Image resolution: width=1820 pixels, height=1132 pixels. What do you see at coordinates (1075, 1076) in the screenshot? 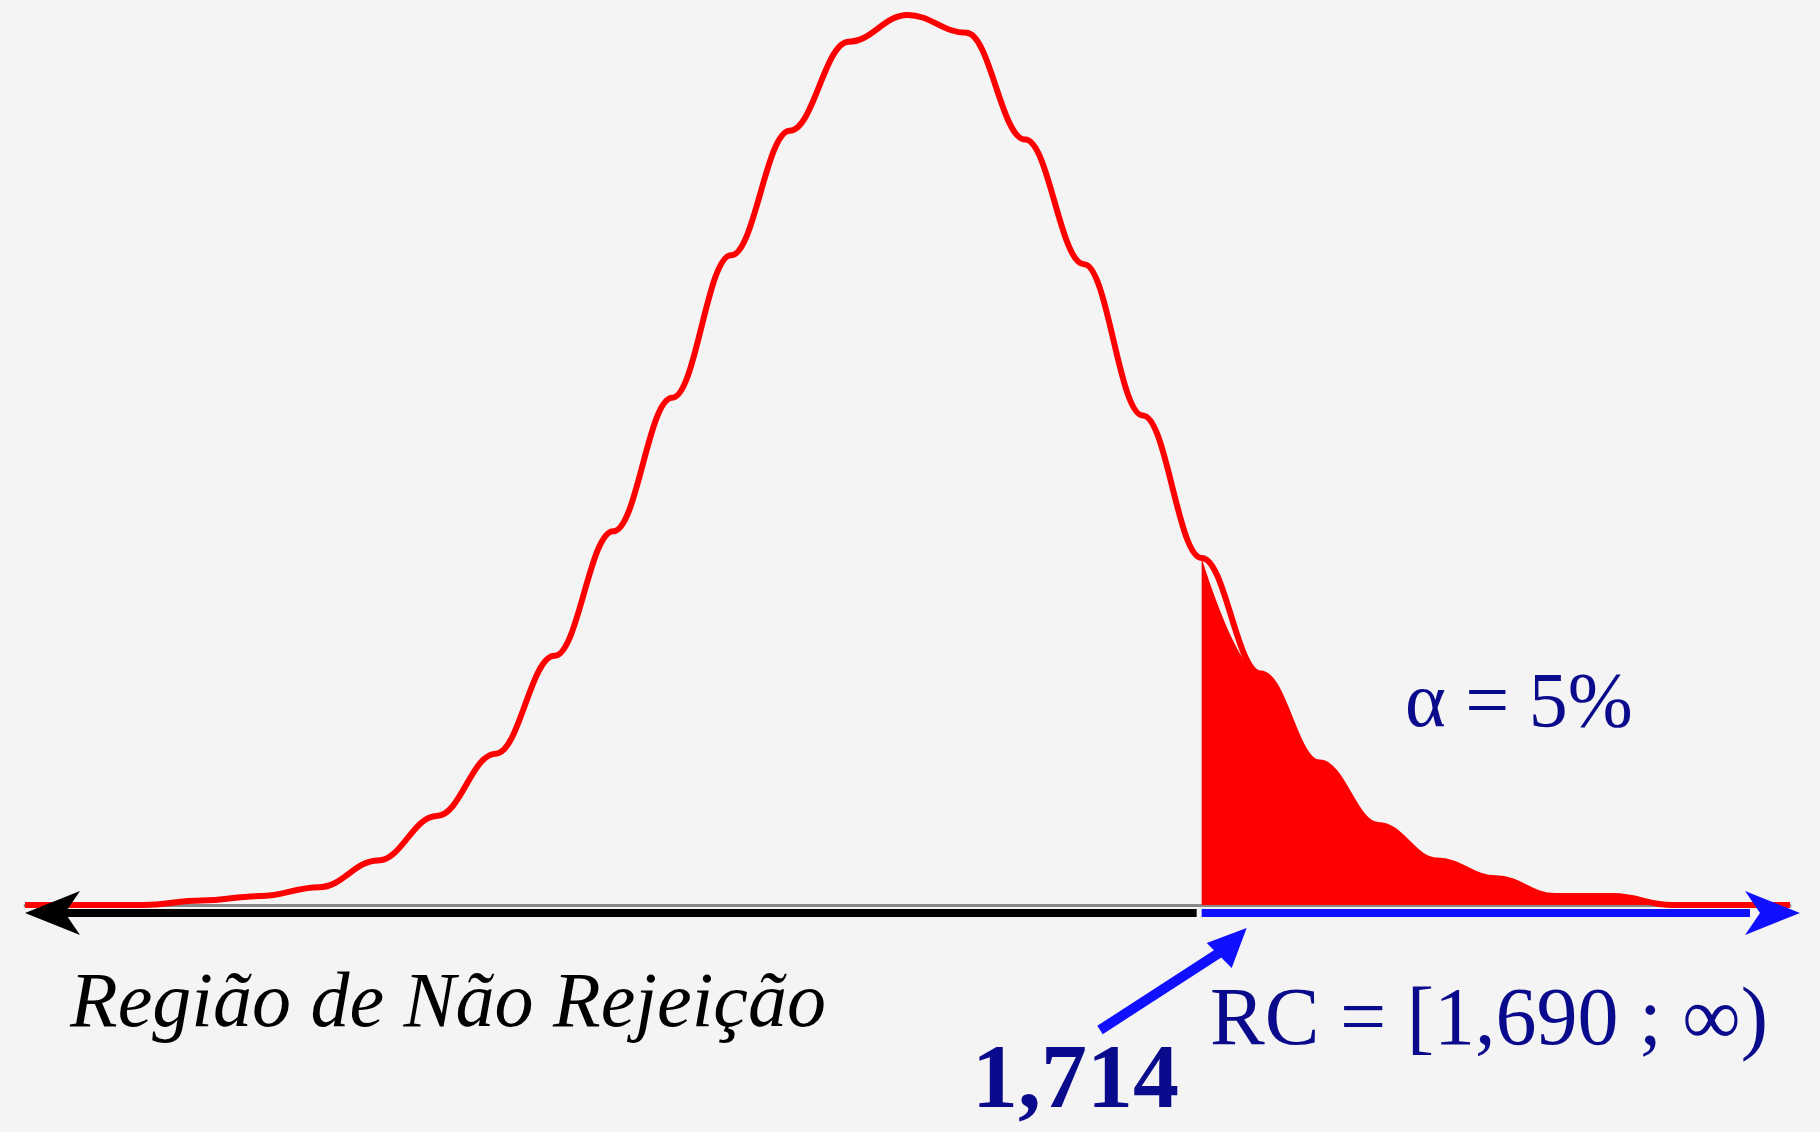
I see `text: 1,714` at bounding box center [1075, 1076].